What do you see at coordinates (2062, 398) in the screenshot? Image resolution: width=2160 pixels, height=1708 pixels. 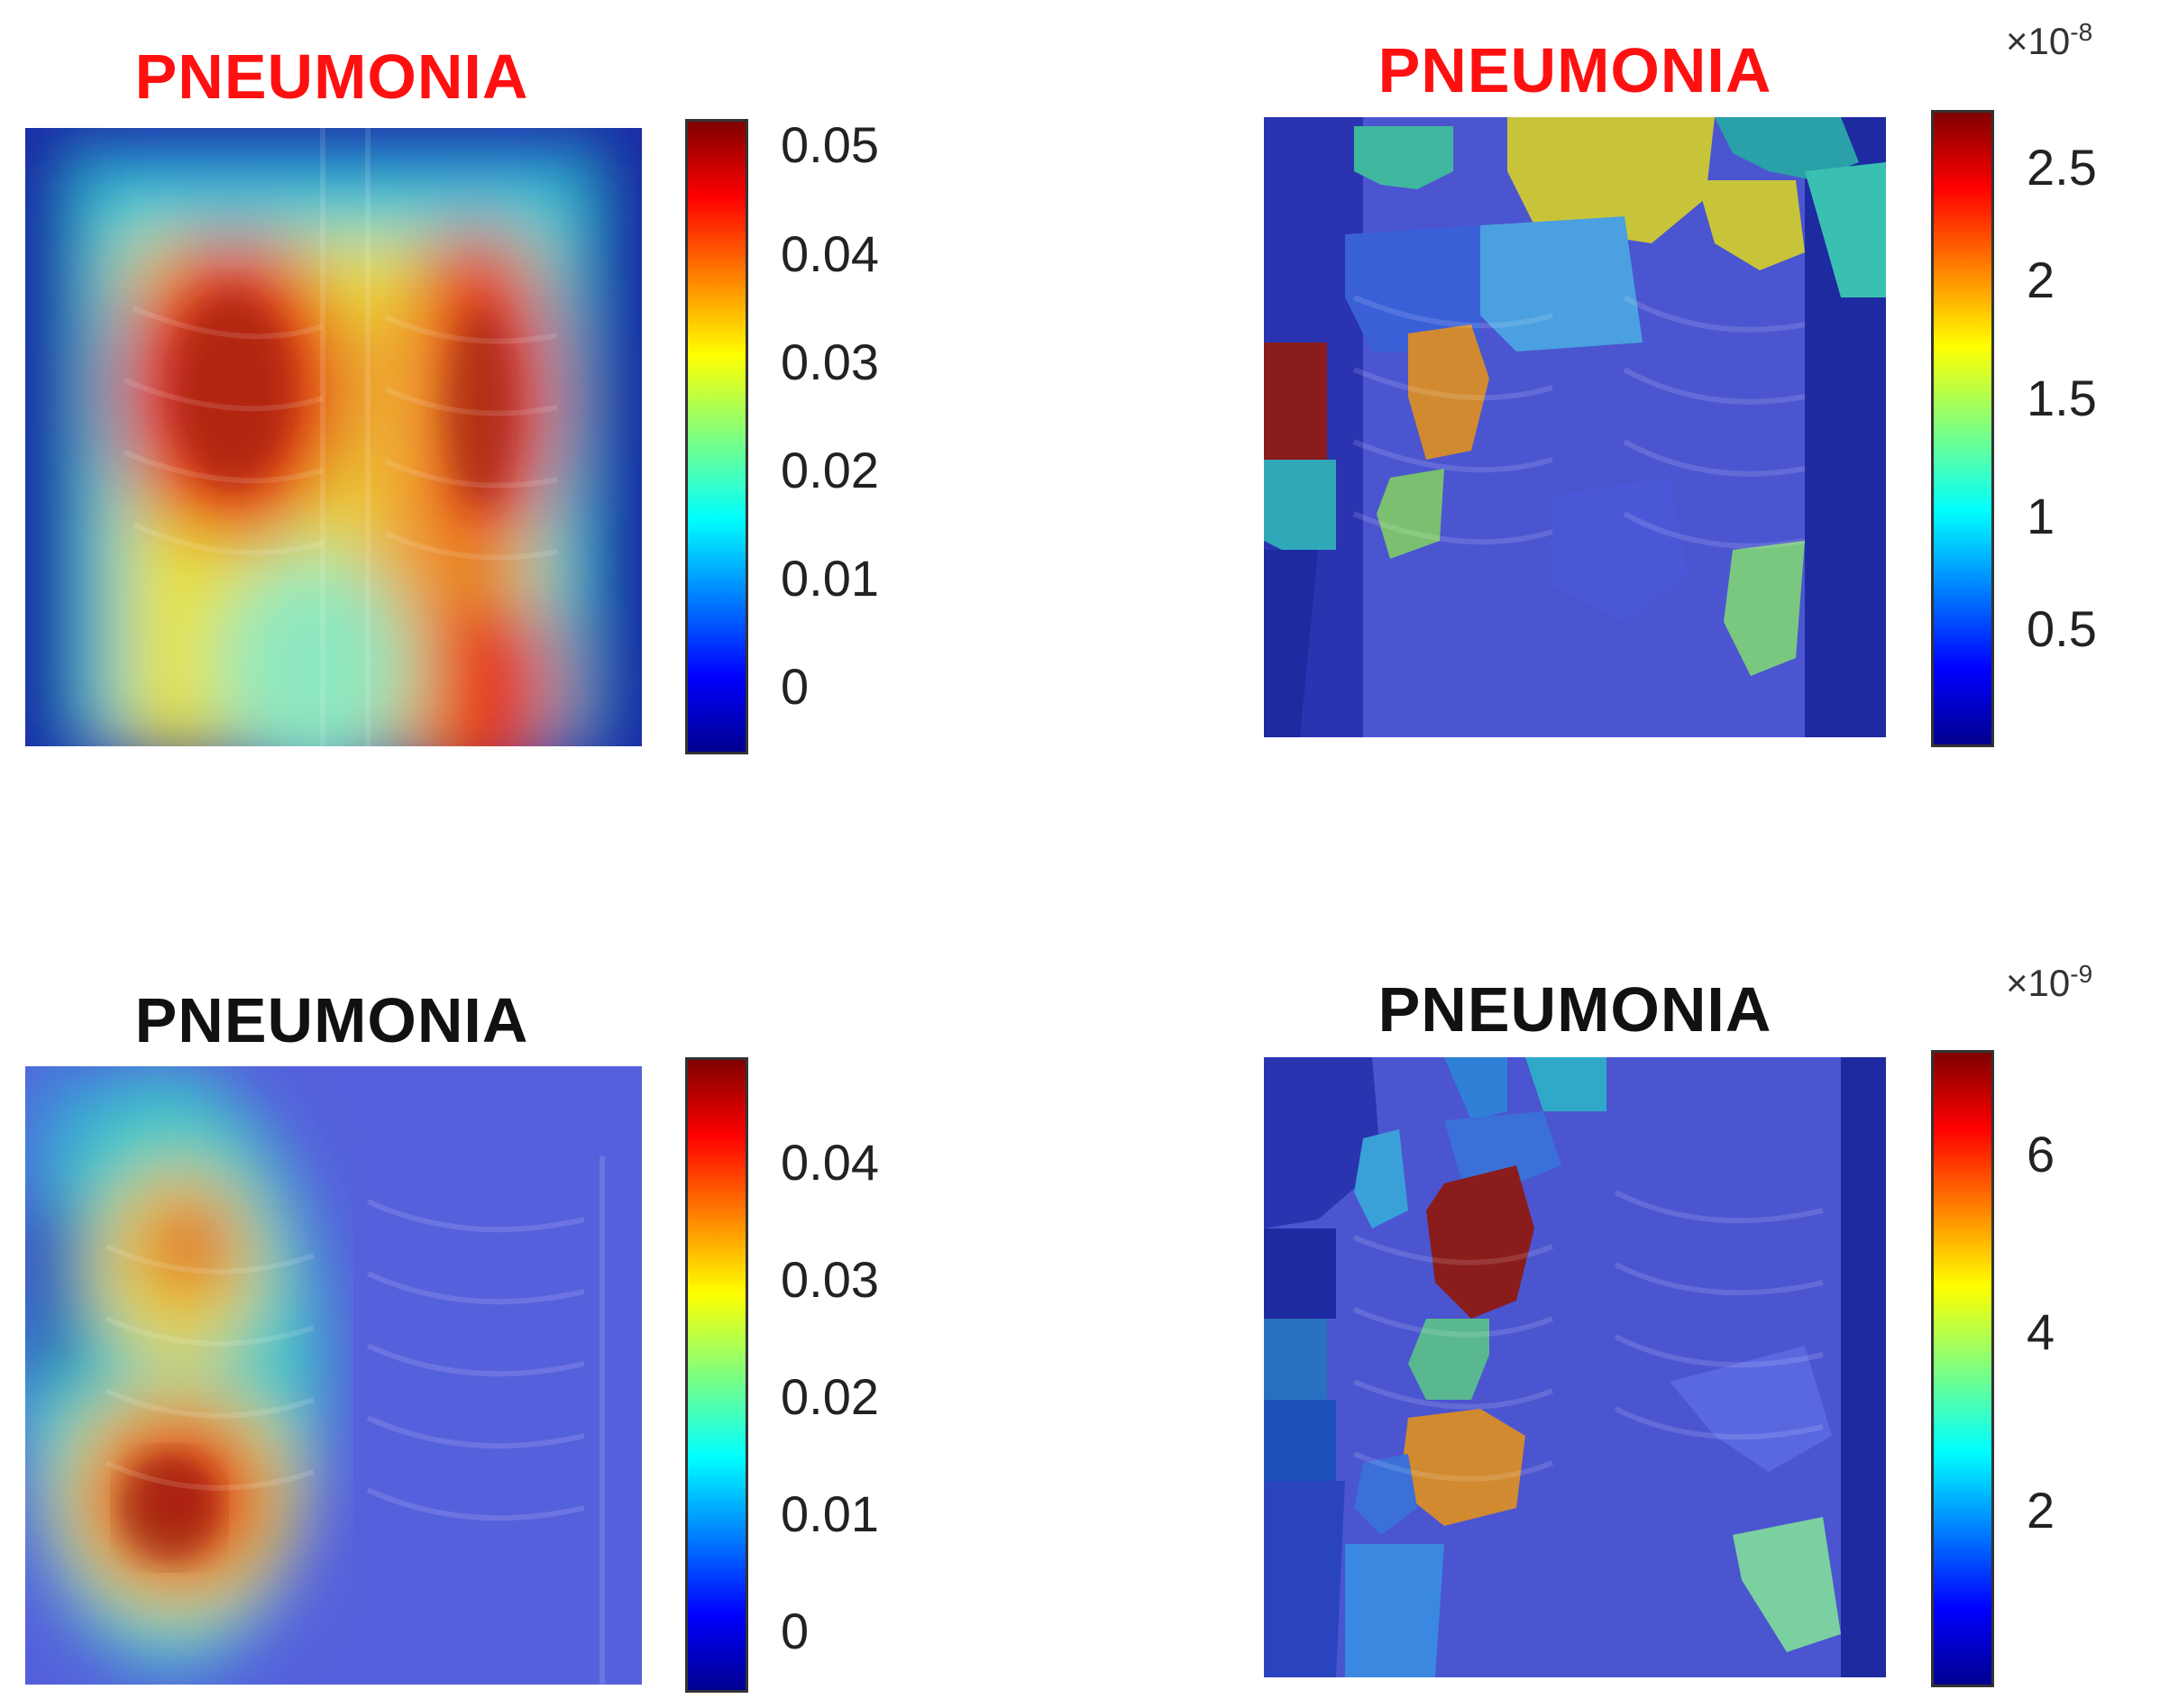 I see `panel-2-tick-label: 1.5` at bounding box center [2062, 398].